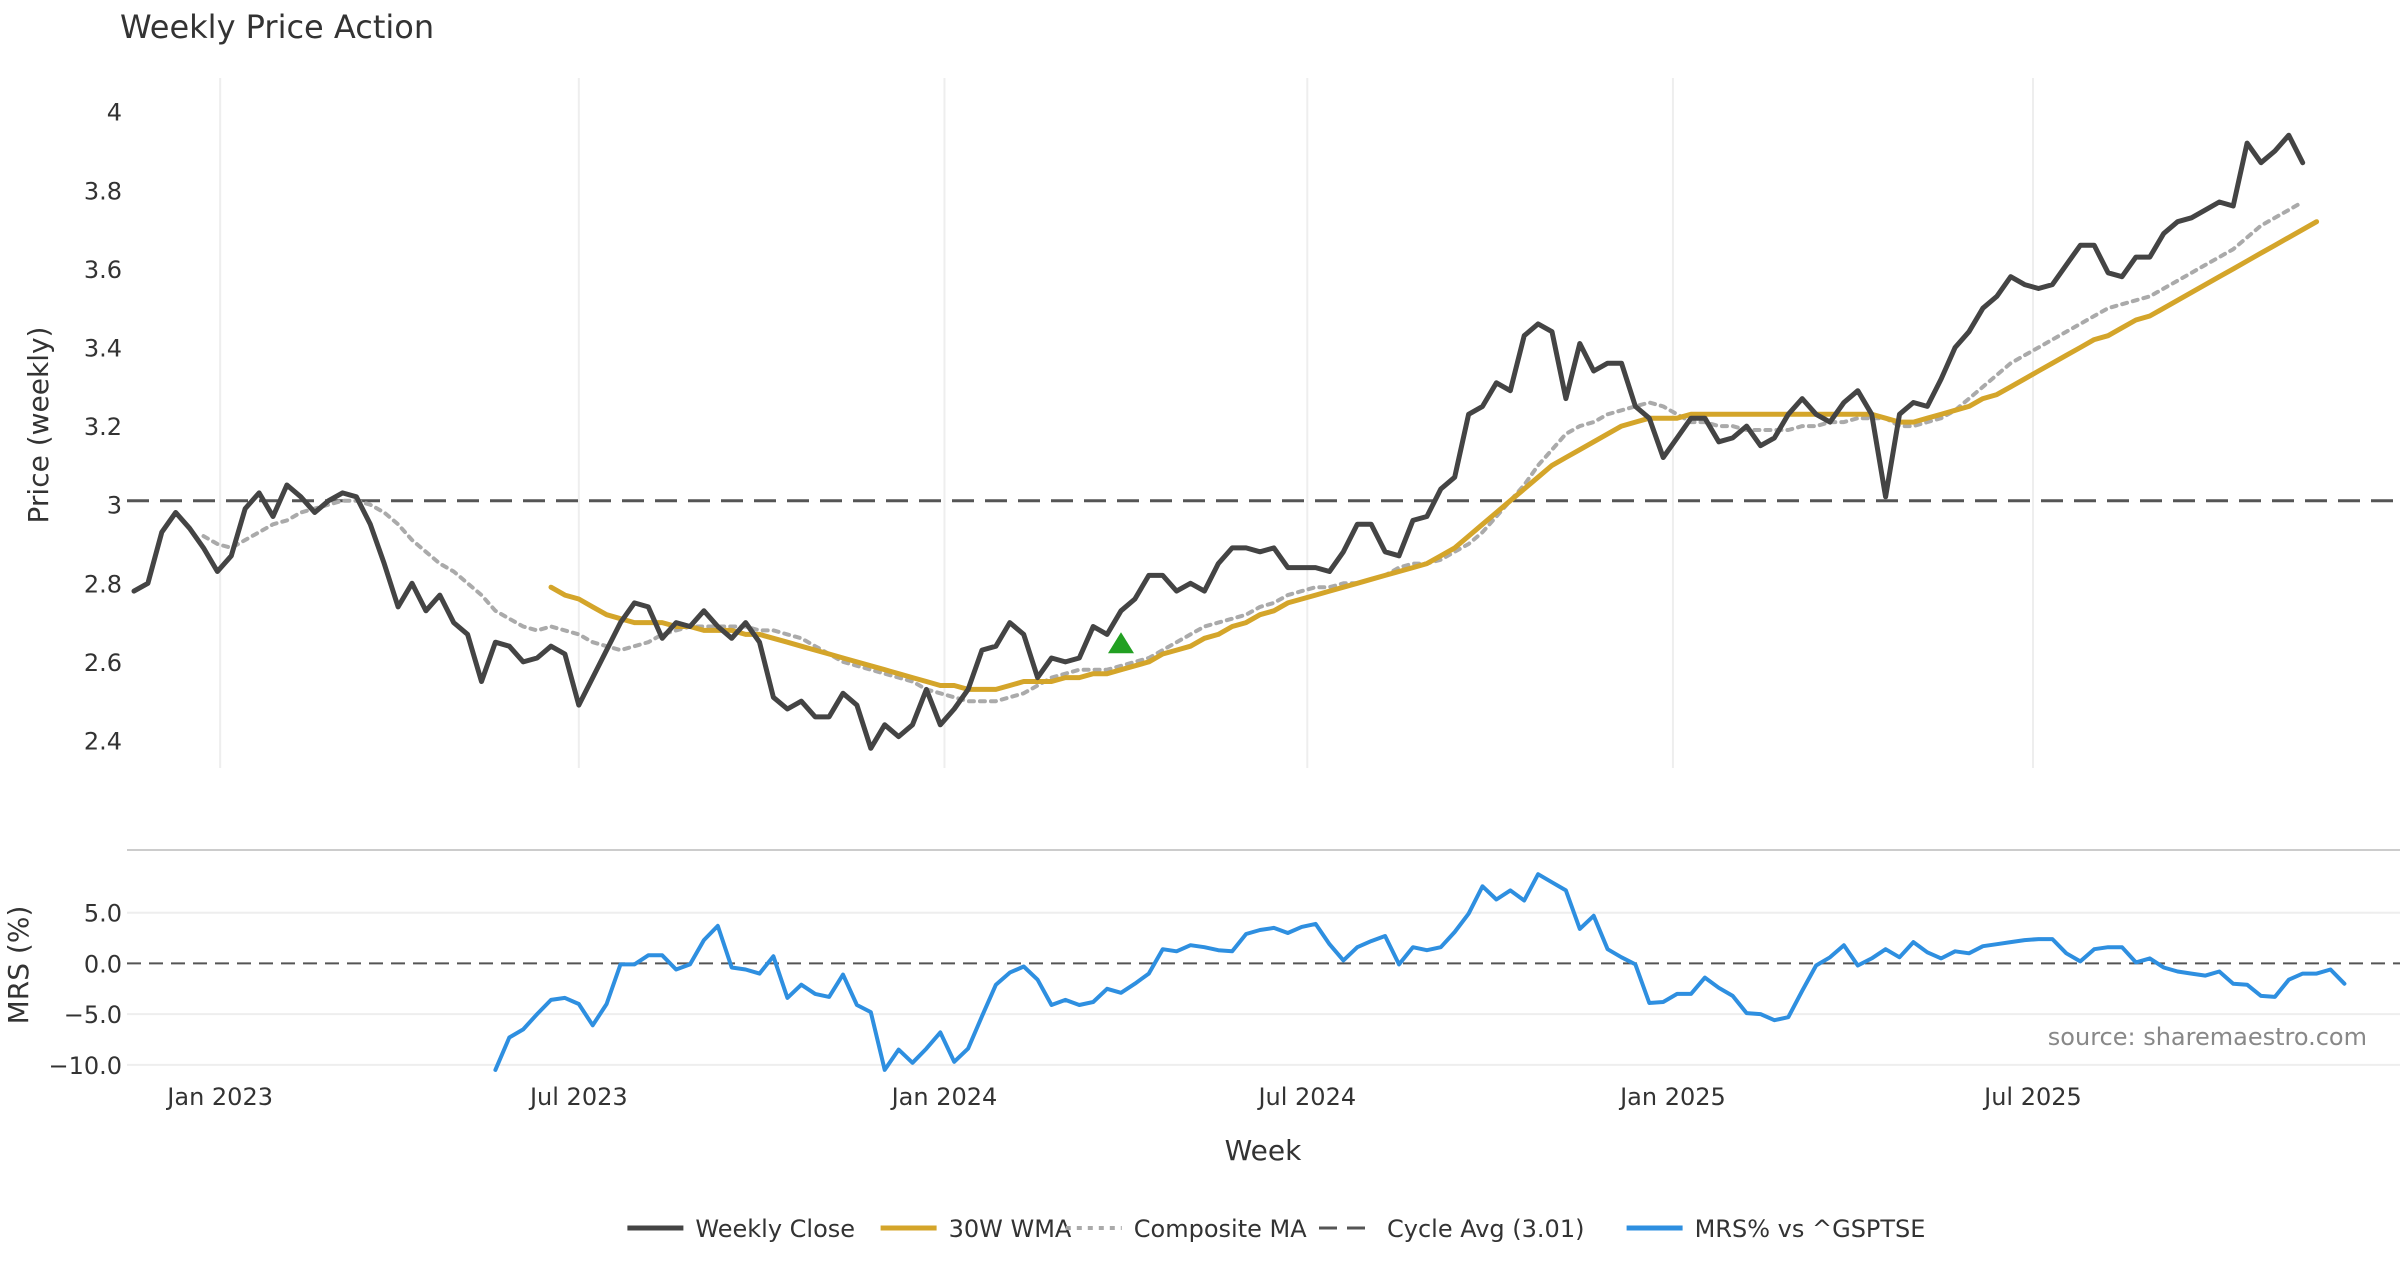  I want to click on price-y-tick-label: 3.8, so click(103, 191).